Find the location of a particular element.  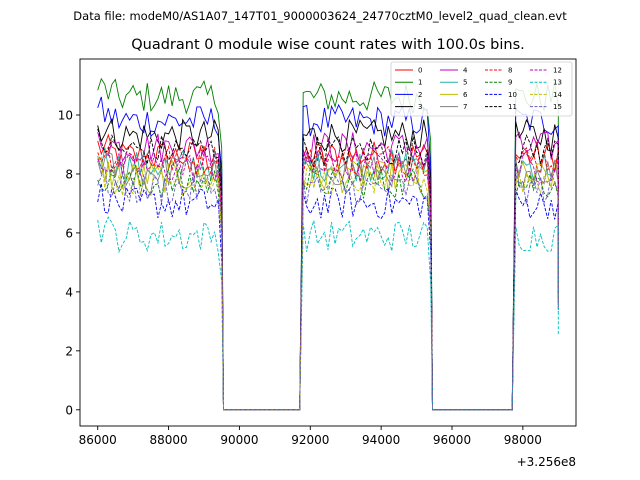

legend-label: 11 is located at coordinates (512, 107).